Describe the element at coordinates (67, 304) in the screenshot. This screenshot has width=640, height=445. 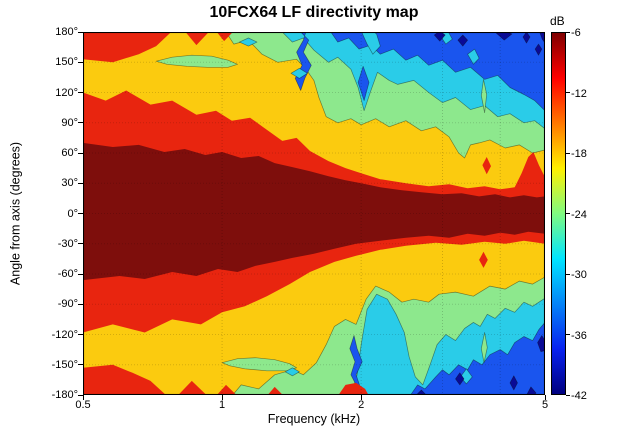
I see `y-tick-label: -90°` at that location.